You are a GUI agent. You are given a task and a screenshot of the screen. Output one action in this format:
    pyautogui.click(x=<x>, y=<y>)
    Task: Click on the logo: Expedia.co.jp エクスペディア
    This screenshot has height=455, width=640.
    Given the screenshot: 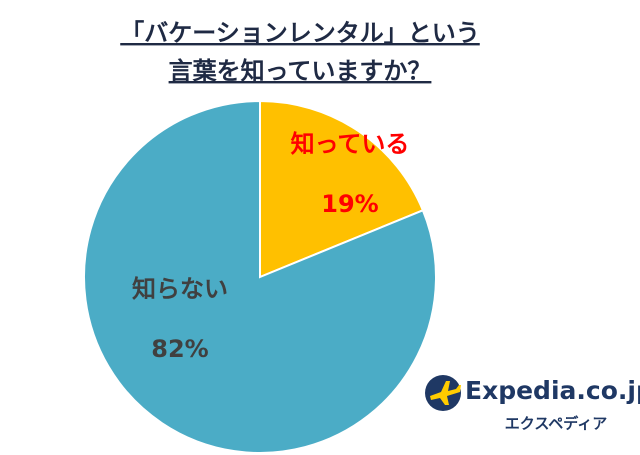 What is the action you would take?
    pyautogui.click(x=532, y=404)
    